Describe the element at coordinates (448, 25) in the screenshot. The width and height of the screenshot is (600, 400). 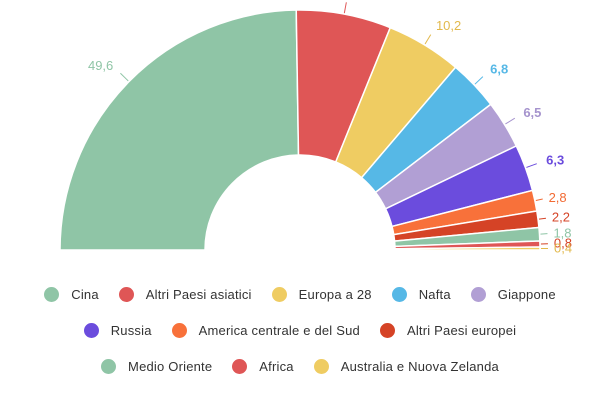
I see `value-label: 10,2` at that location.